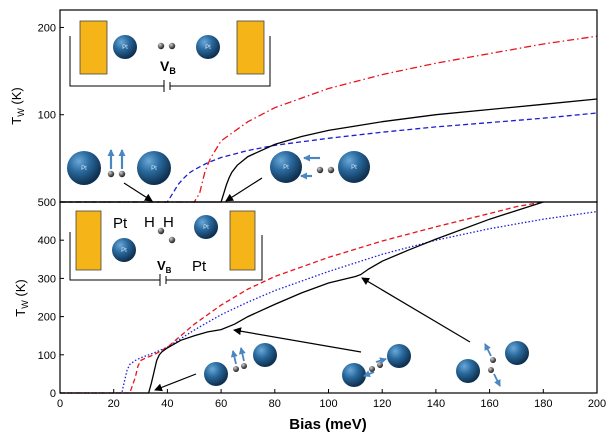 Image resolution: width=615 pixels, height=435 pixels. What do you see at coordinates (382, 404) in the screenshot?
I see `bottom-x-tick-label: 120` at bounding box center [382, 404].